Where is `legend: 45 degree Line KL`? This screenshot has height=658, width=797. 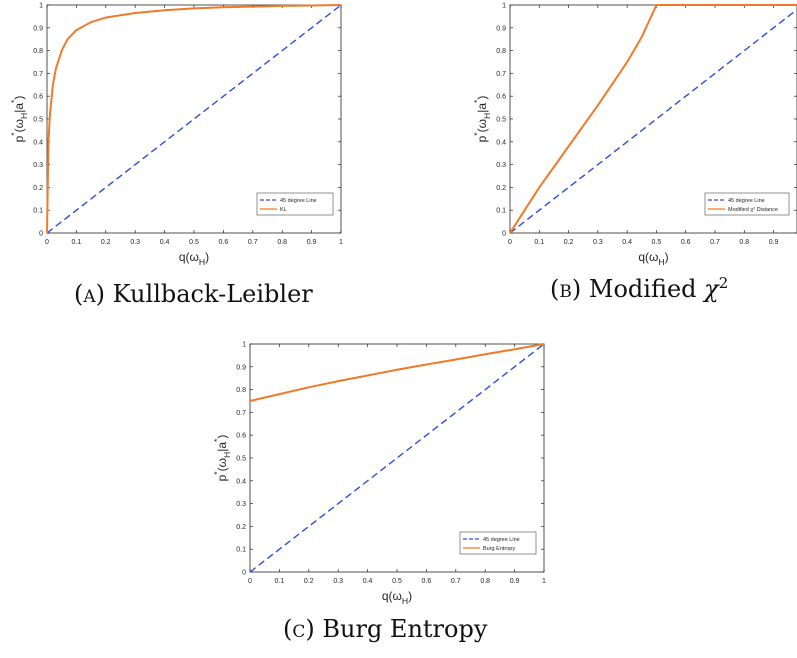 legend: 45 degree Line KL is located at coordinates (295, 204).